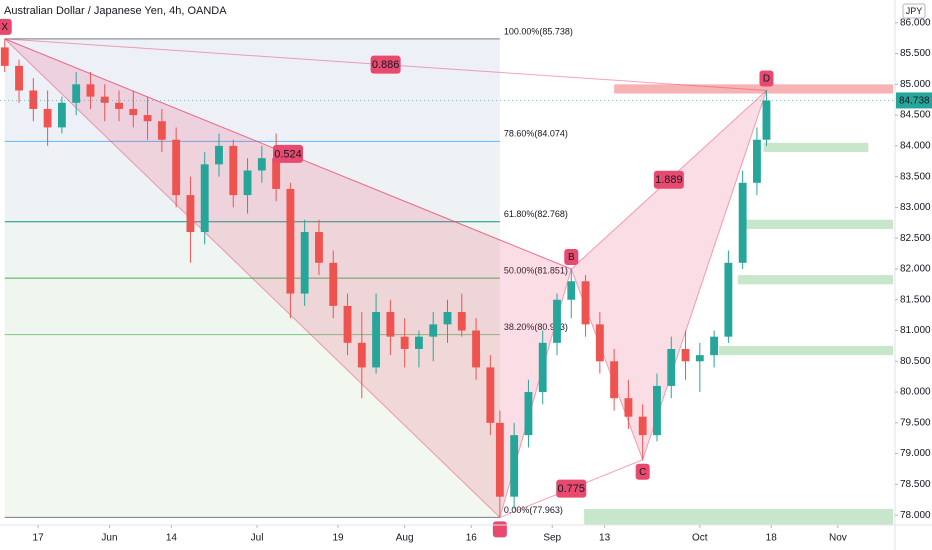 The image size is (932, 550). What do you see at coordinates (915, 392) in the screenshot?
I see `y-tick-label: 80.000` at bounding box center [915, 392].